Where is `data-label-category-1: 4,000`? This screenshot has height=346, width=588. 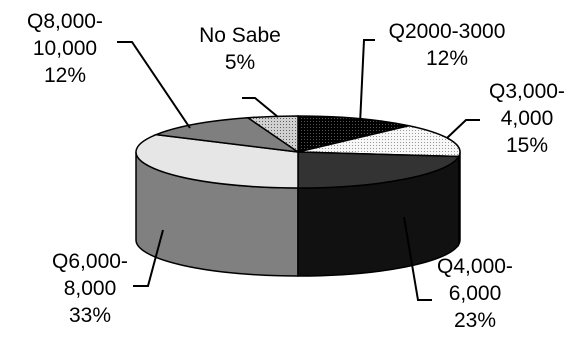 data-label-category-1: 4,000 is located at coordinates (527, 118).